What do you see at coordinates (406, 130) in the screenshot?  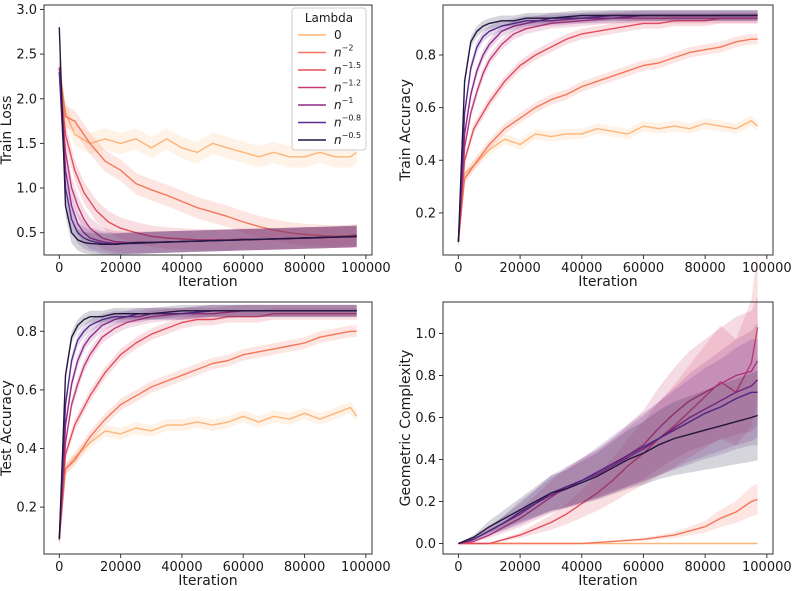 I see `y-axis-label: Train Accuracy` at bounding box center [406, 130].